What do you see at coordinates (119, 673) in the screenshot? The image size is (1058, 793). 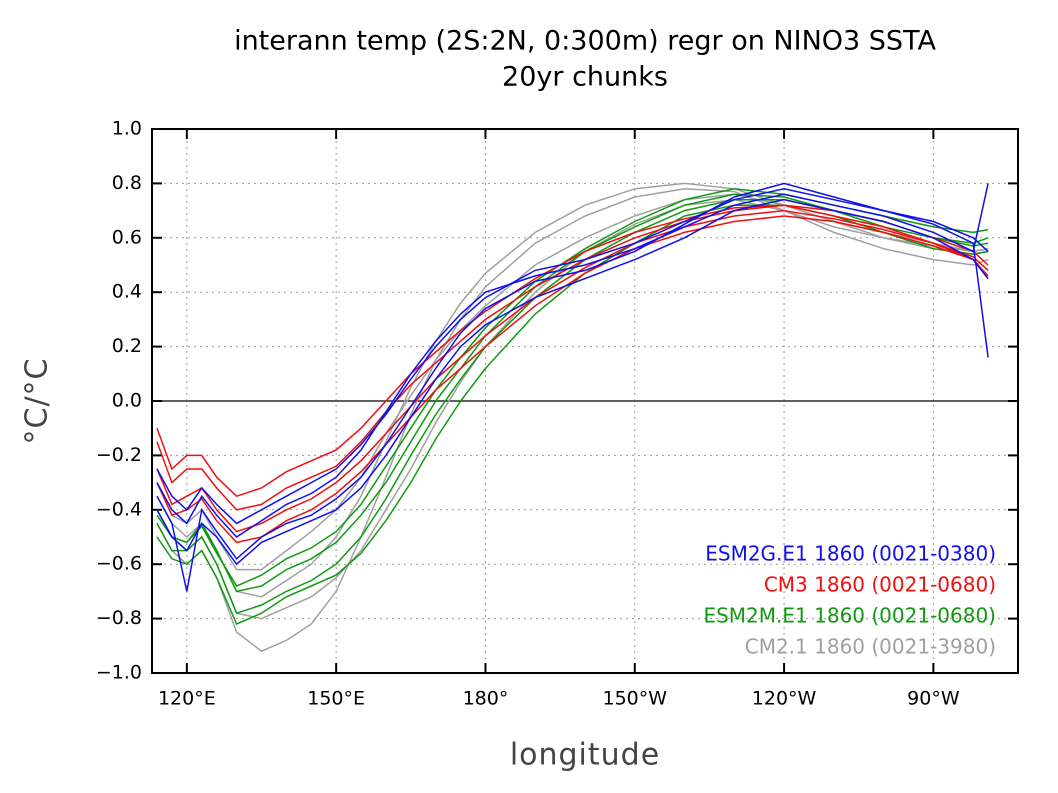 I see `y-tick-label: −1.0` at bounding box center [119, 673].